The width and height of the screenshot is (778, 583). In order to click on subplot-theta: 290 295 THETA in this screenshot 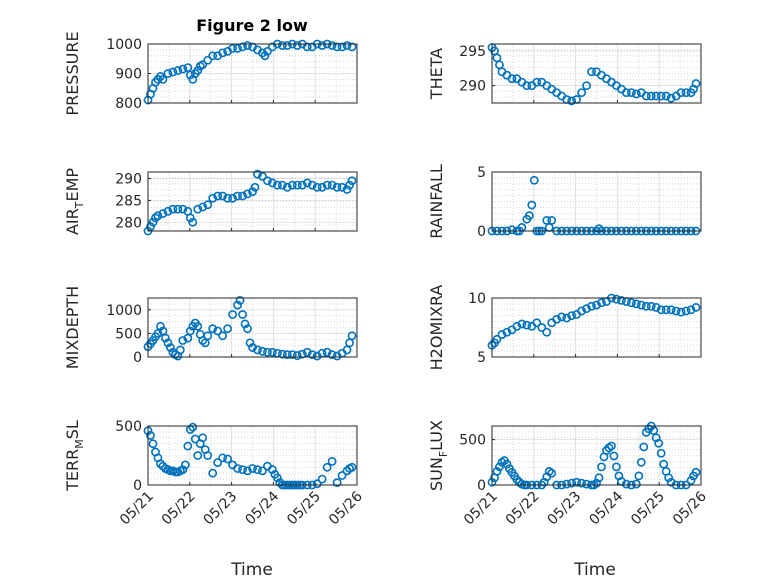, I will do `click(564, 74)`.